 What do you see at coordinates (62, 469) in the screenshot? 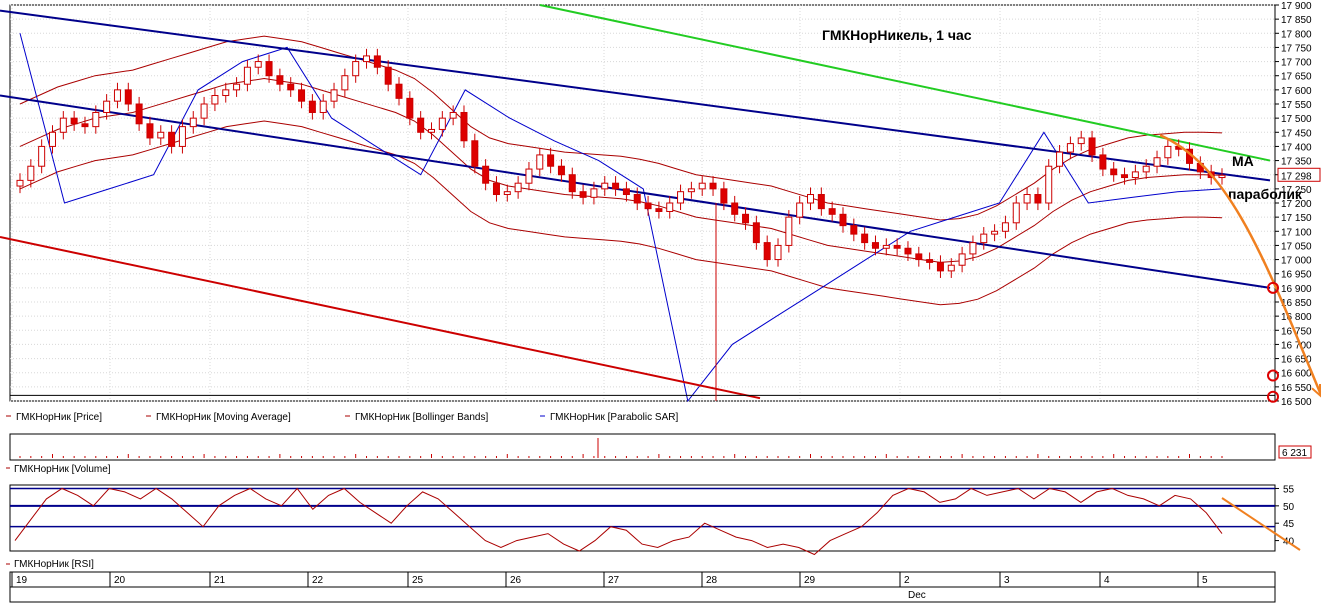
I see `volume-legend: ГМКНорНик [Volume]` at bounding box center [62, 469].